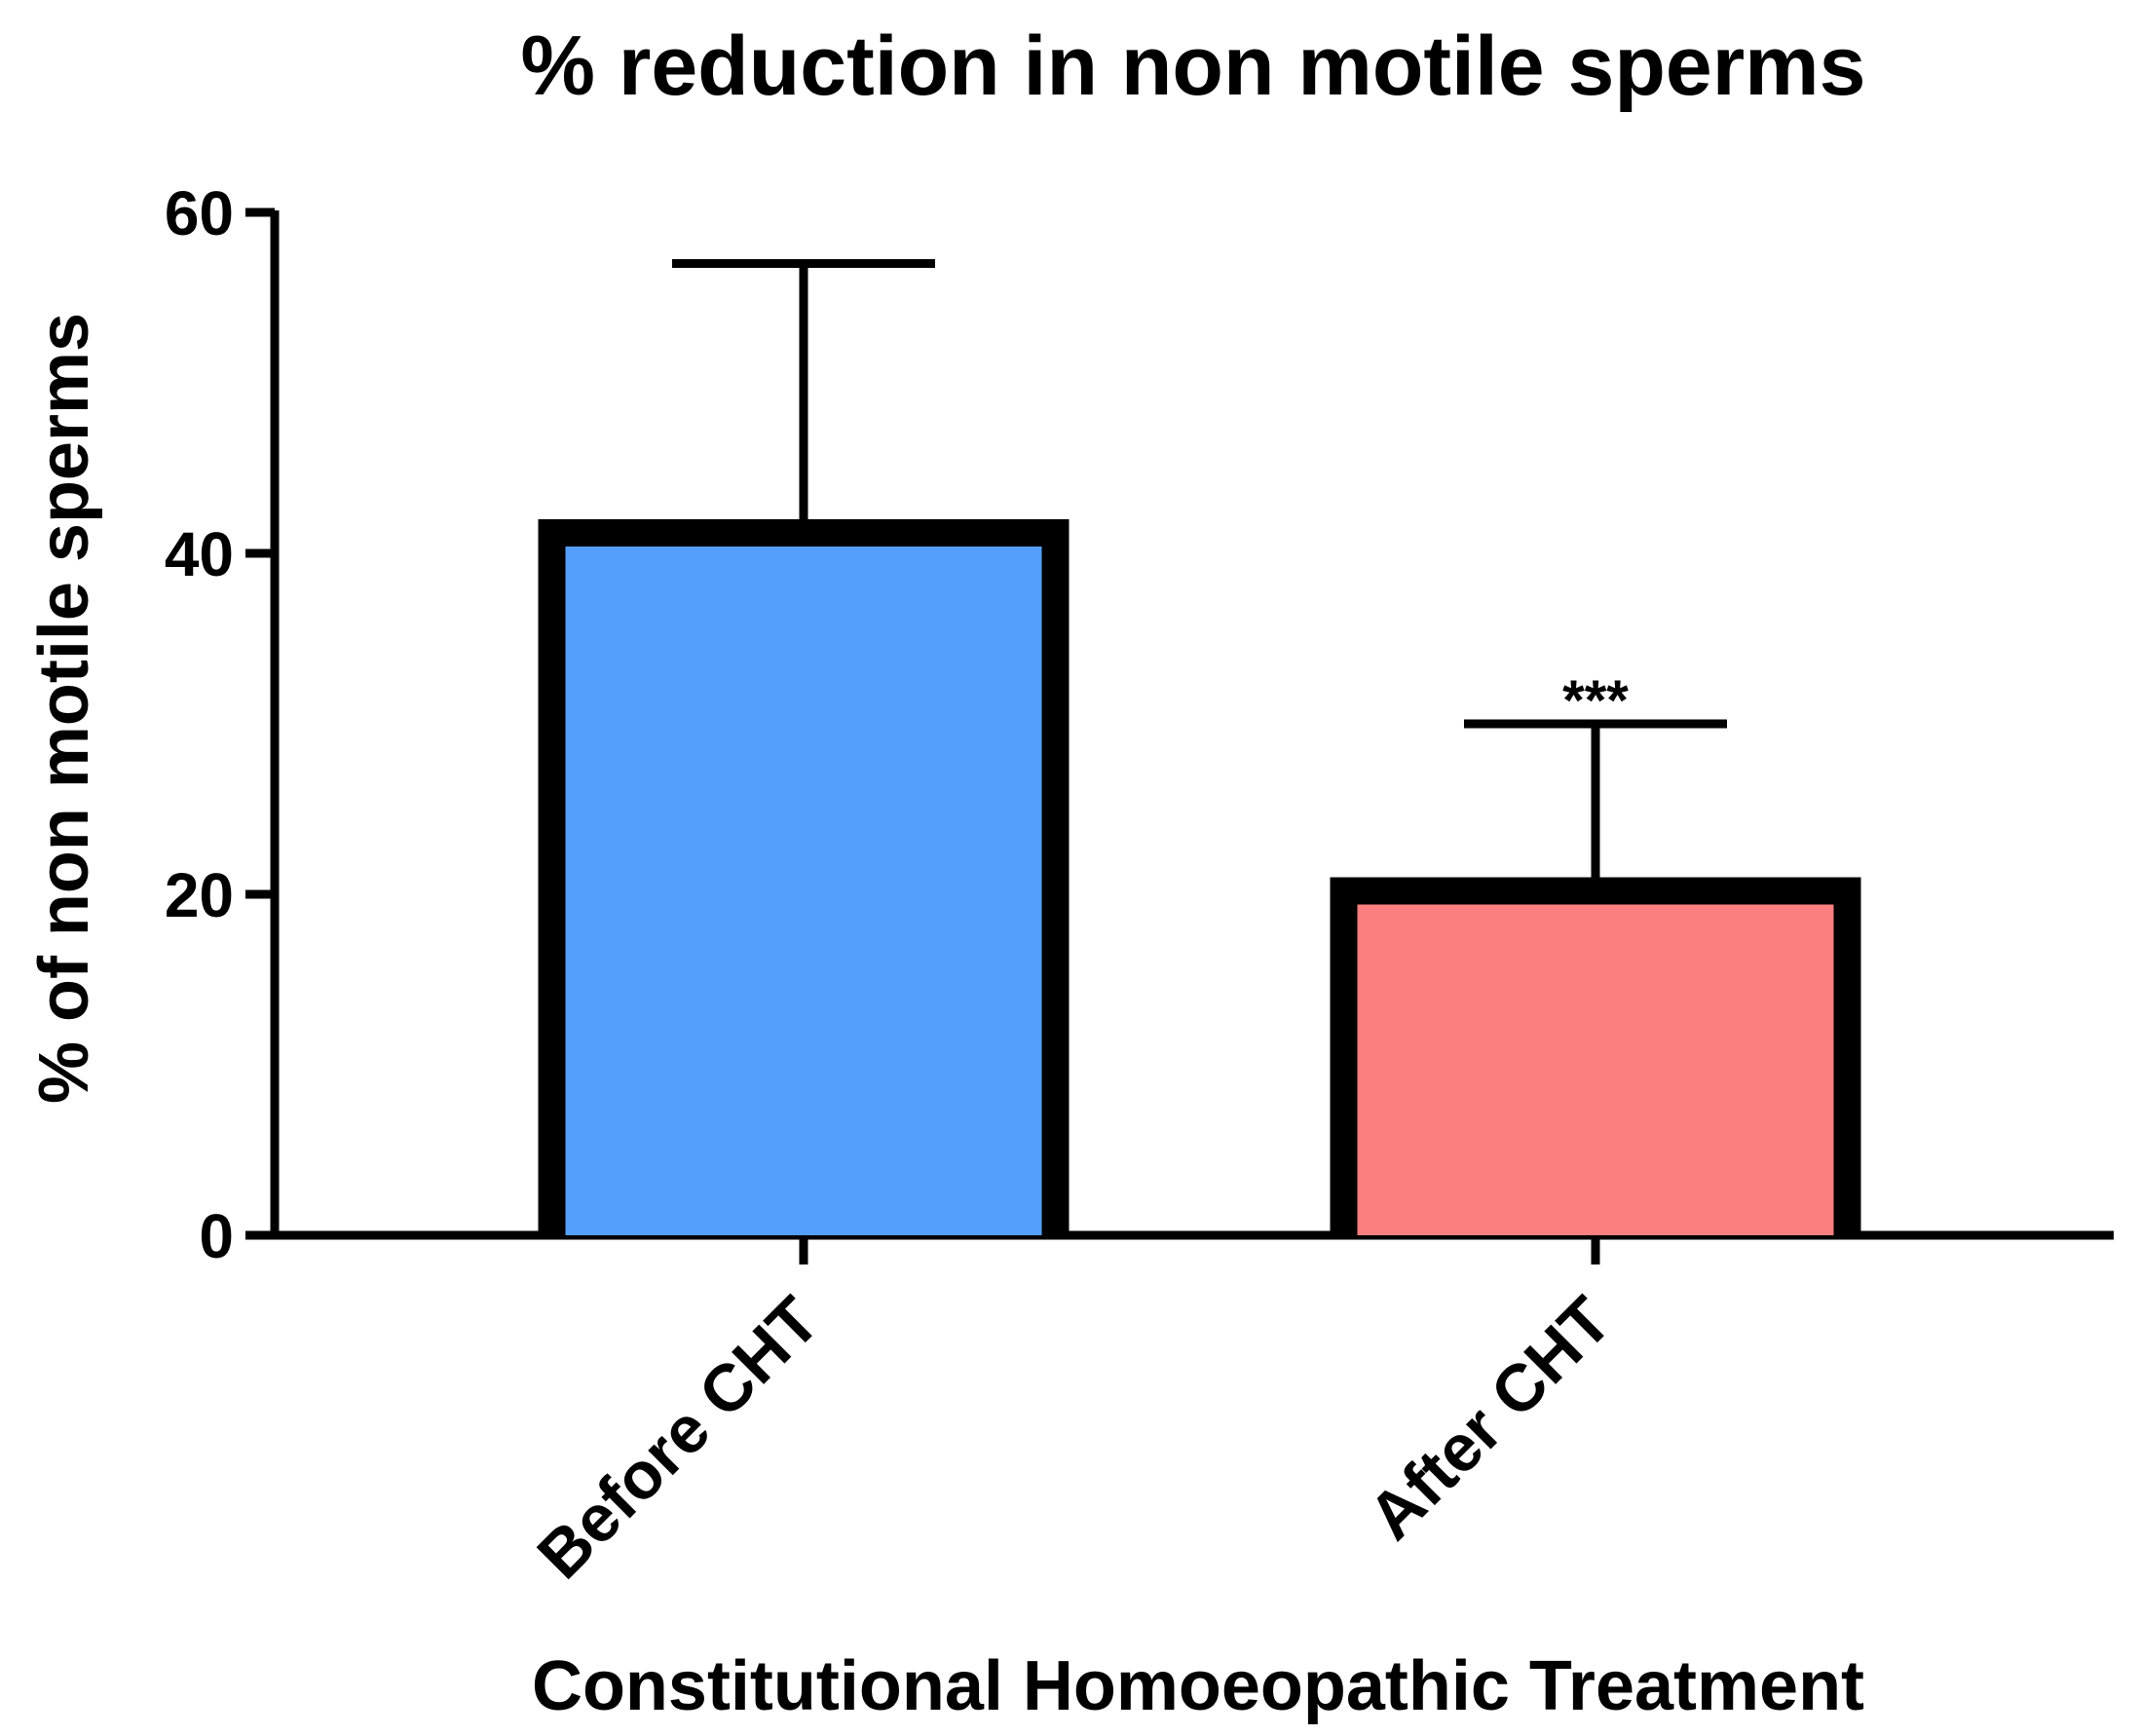 The image size is (2140, 1736). What do you see at coordinates (1198, 1686) in the screenshot?
I see `x-axis-label: Constitutional Homoeopathic Treatment` at bounding box center [1198, 1686].